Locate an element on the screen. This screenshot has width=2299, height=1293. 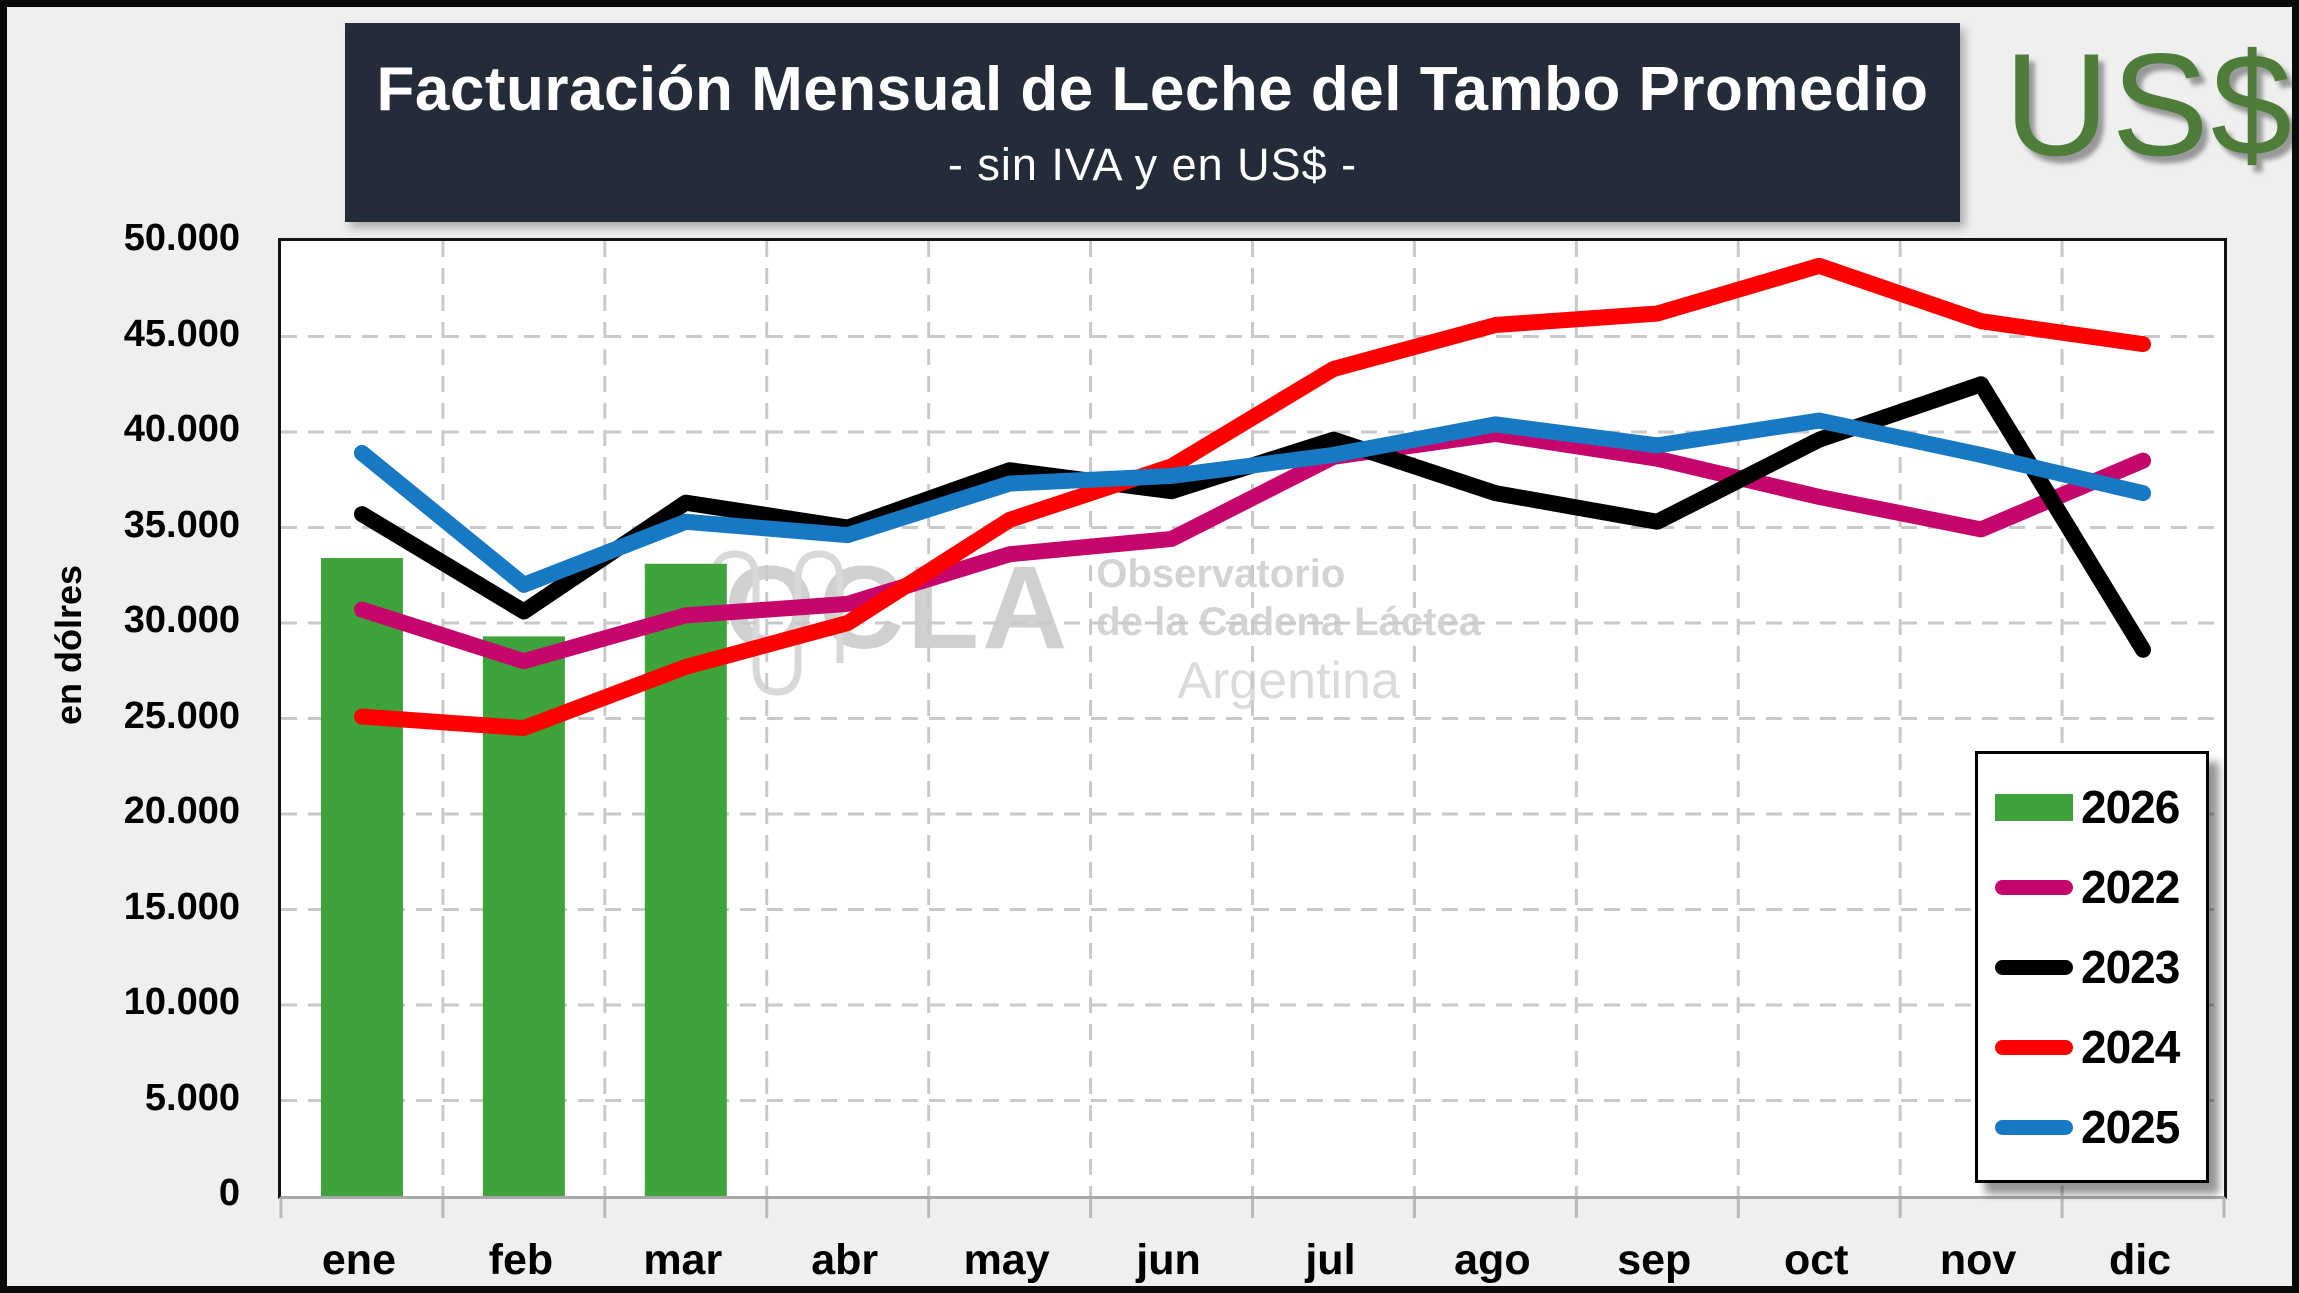
x-tick-label-may: may is located at coordinates (1006, 1260).